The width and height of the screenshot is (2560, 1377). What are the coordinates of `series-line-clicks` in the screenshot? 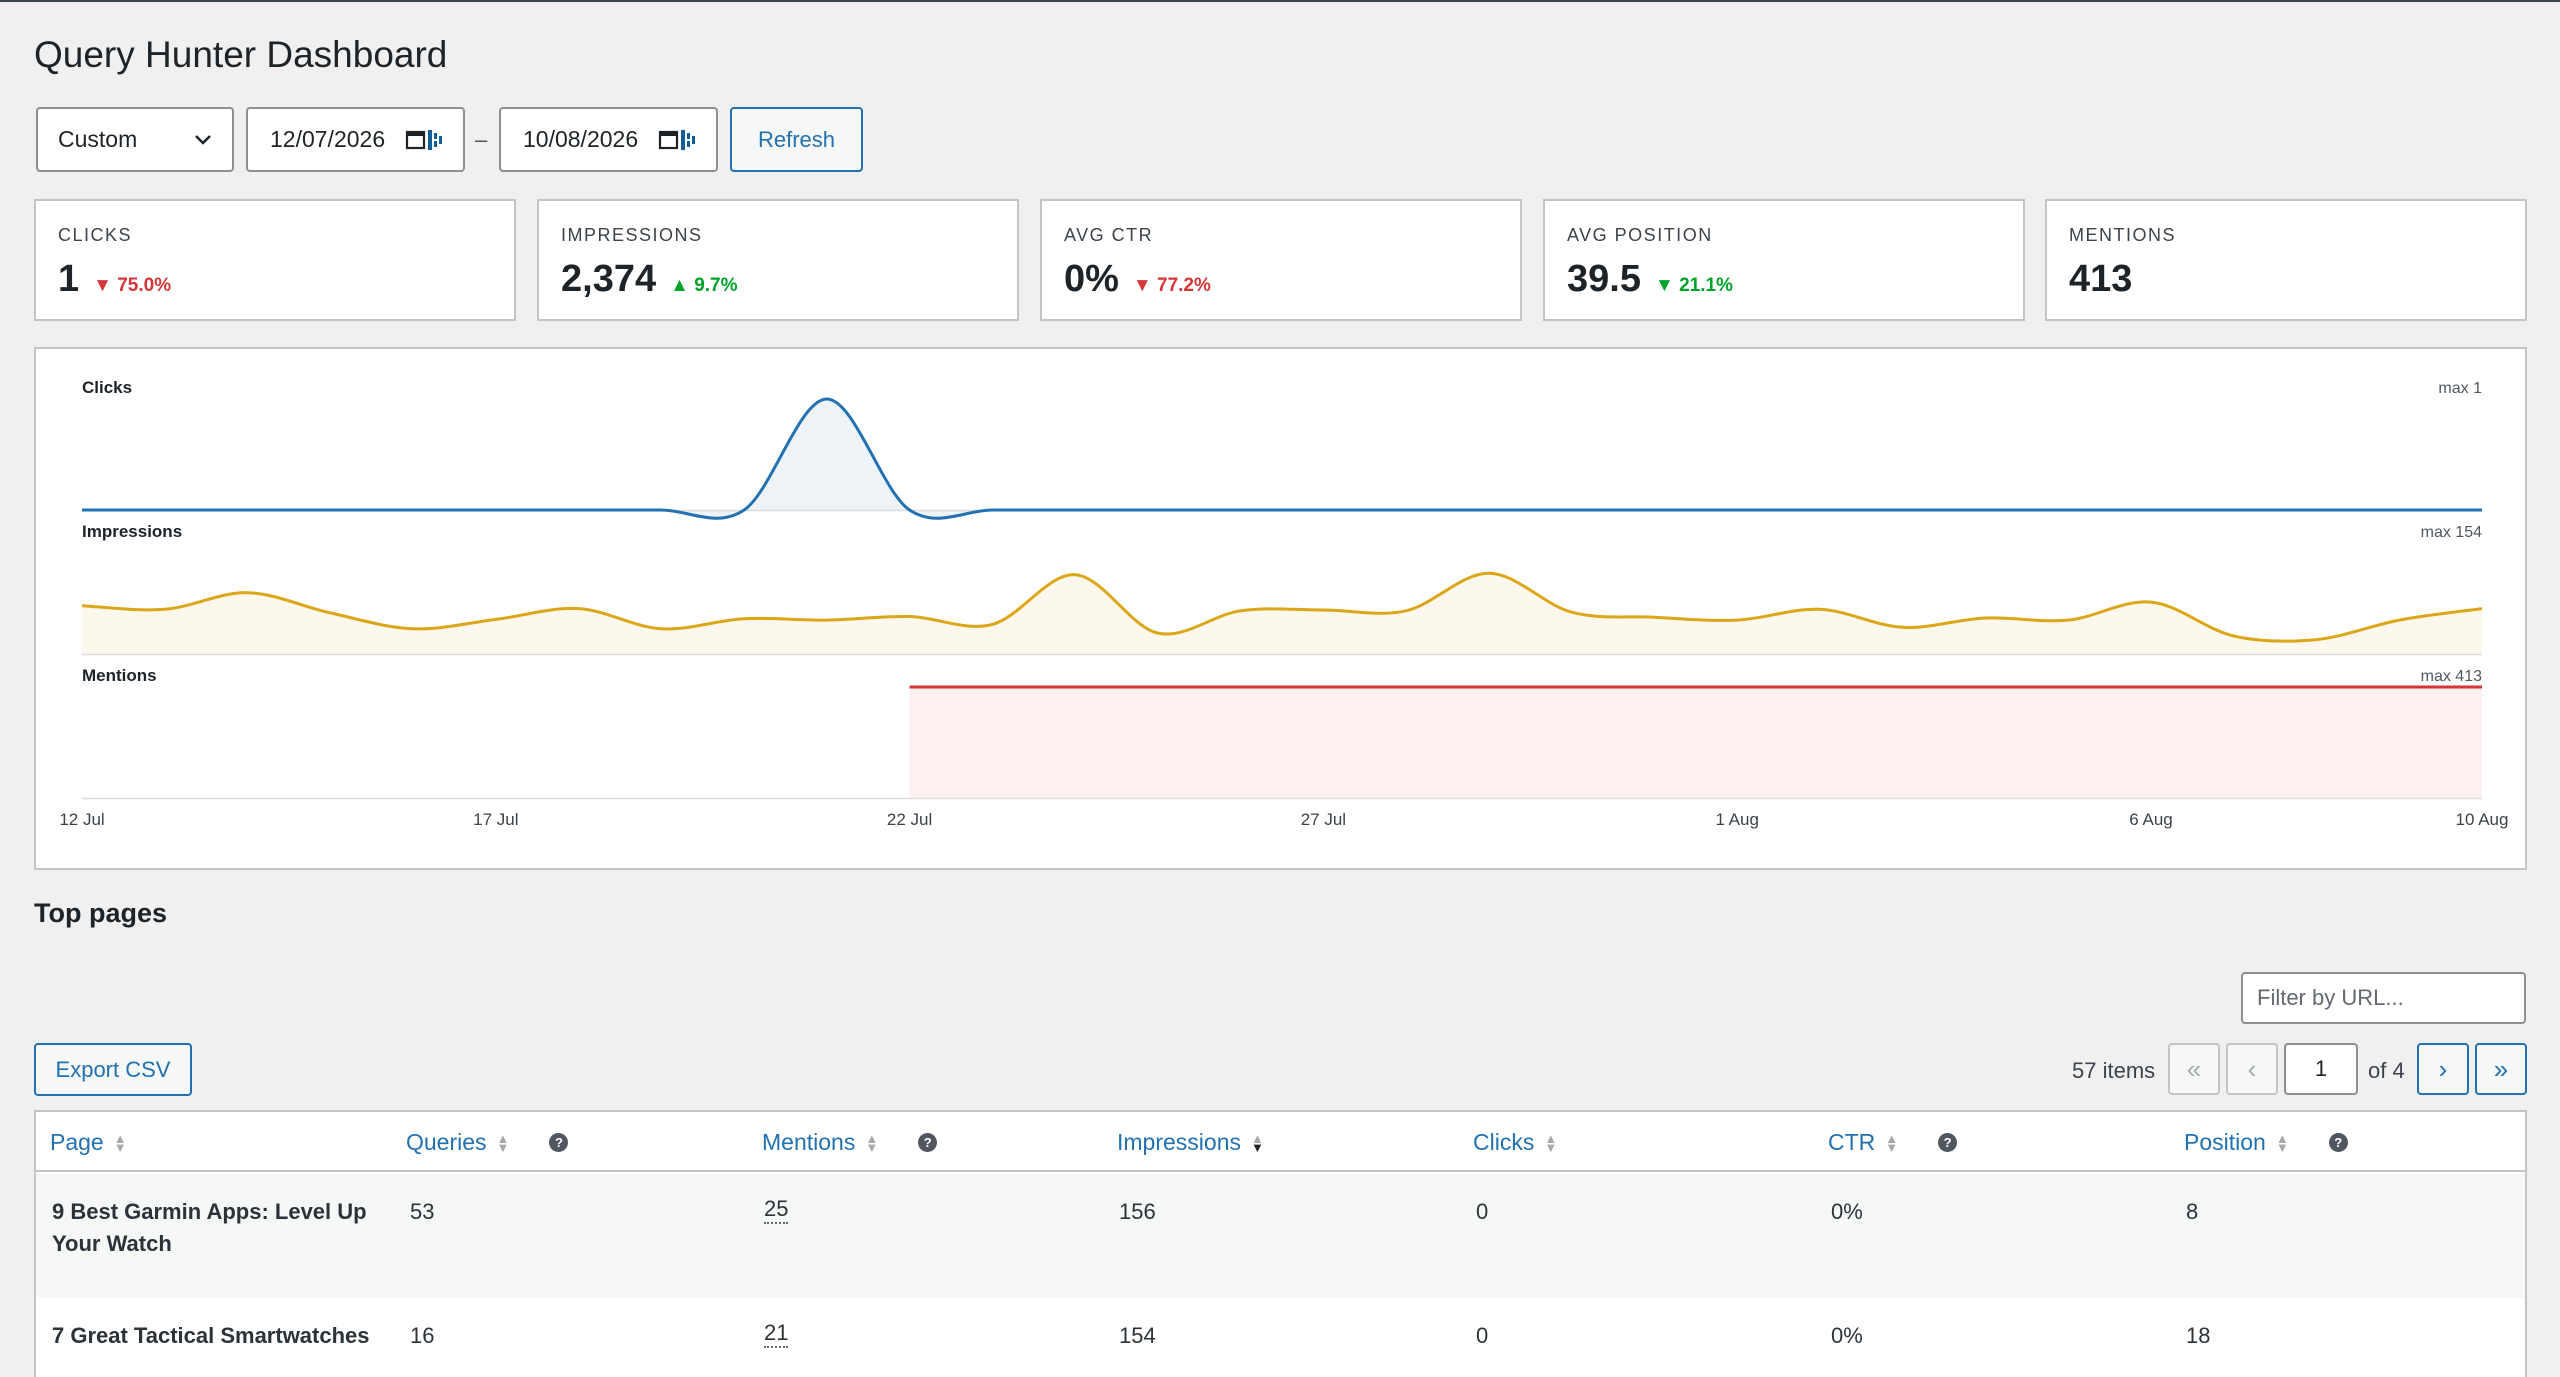 It's located at (1282, 458).